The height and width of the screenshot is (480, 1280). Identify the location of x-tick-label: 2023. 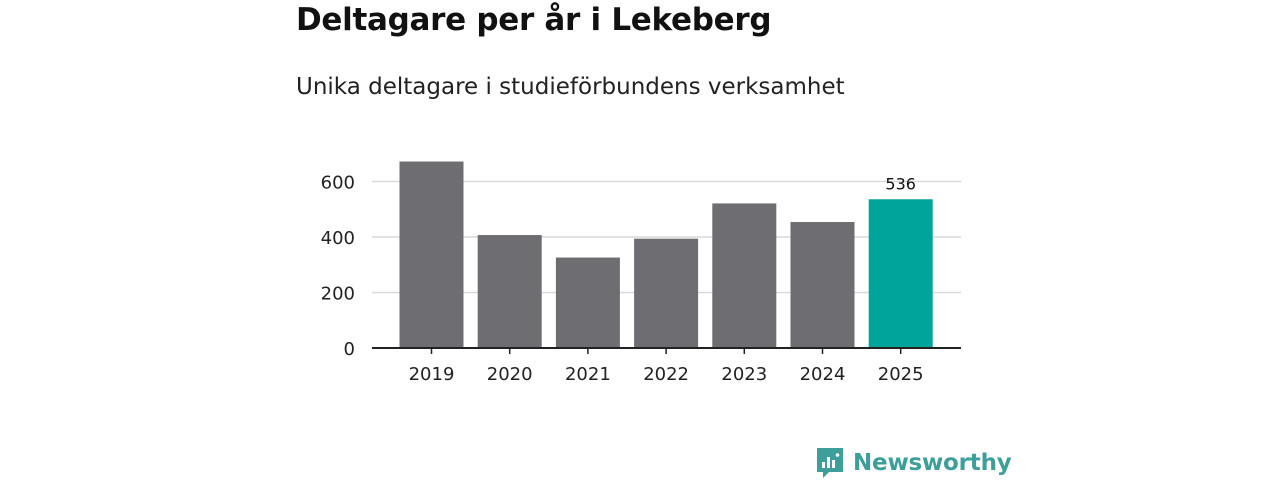
(744, 374).